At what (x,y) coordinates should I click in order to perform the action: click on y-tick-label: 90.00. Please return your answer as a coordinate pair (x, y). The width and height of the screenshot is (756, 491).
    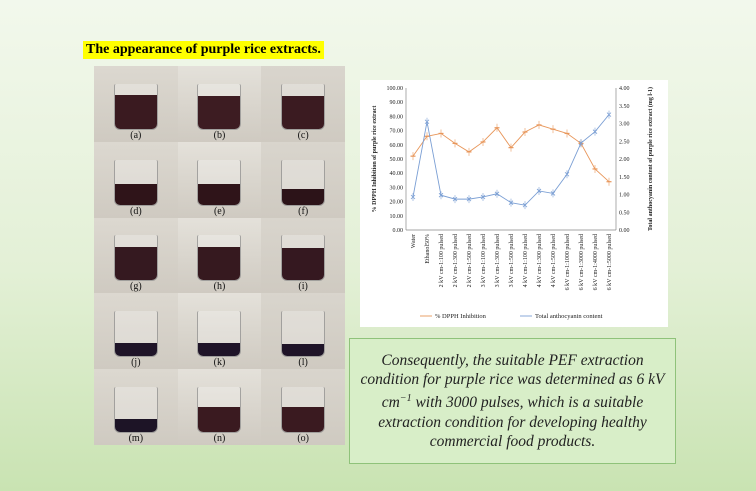
    Looking at the image, I should click on (397, 103).